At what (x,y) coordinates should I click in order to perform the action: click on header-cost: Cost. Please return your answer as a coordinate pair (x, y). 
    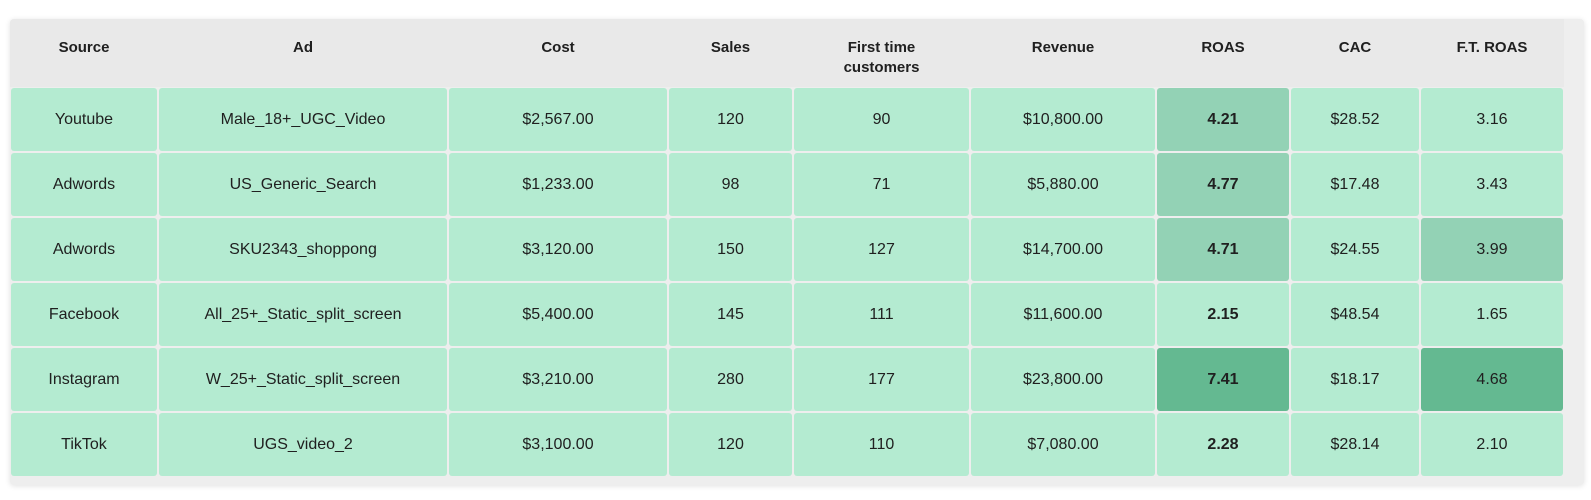
    Looking at the image, I should click on (558, 53).